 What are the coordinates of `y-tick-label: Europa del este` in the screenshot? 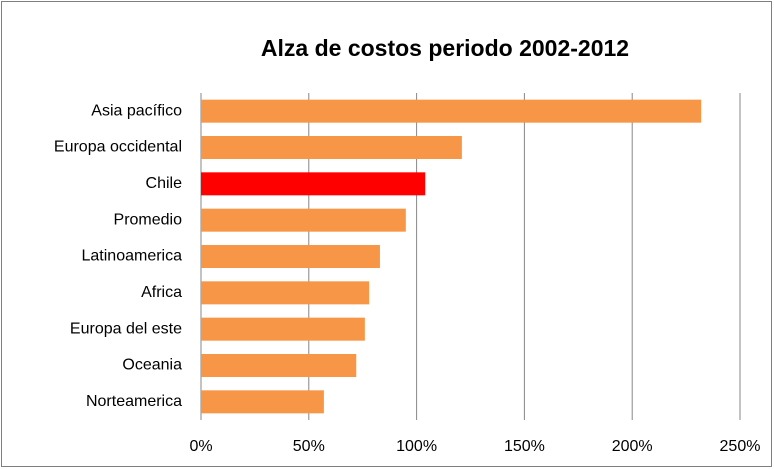 It's located at (126, 328).